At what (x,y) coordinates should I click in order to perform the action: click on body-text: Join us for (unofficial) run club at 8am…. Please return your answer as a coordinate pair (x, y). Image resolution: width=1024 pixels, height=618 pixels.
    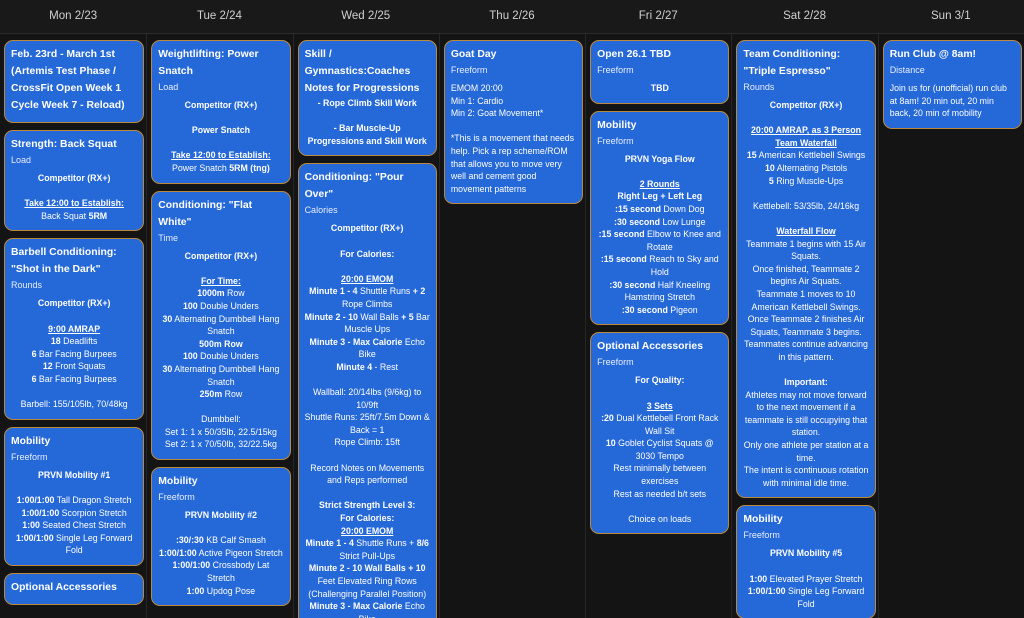
    Looking at the image, I should click on (948, 101).